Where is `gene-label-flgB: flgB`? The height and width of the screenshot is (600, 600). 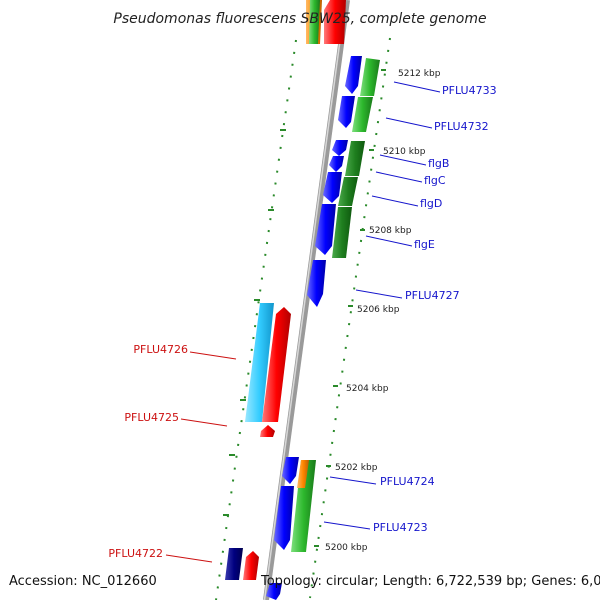 gene-label-flgB: flgB is located at coordinates (438, 163).